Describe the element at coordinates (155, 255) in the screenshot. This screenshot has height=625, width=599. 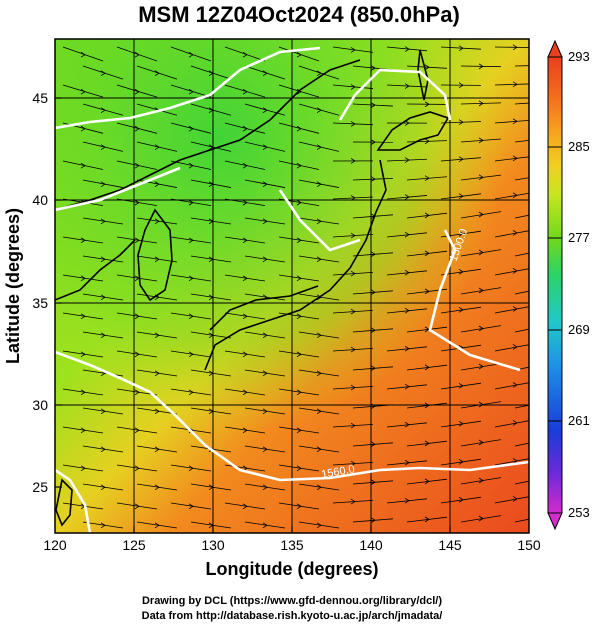
I see `korea-coastline` at that location.